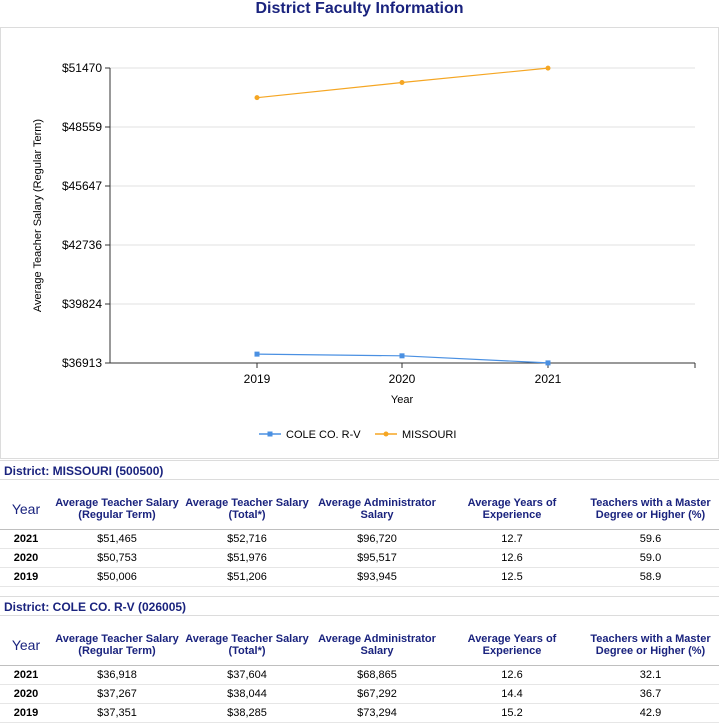  I want to click on table-cell: $38,285, so click(247, 713).